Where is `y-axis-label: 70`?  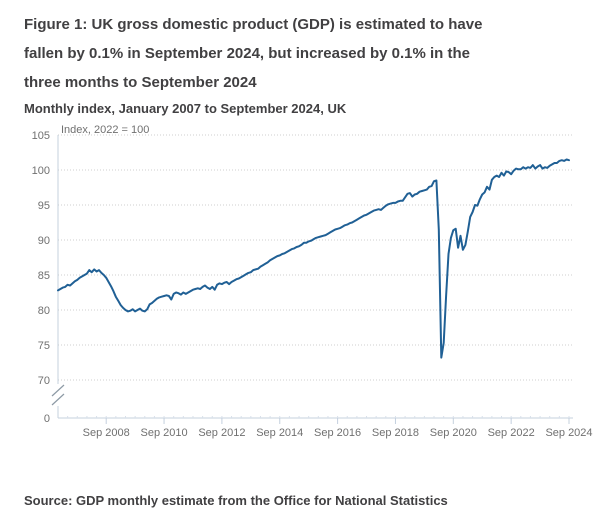 y-axis-label: 70 is located at coordinates (44, 381).